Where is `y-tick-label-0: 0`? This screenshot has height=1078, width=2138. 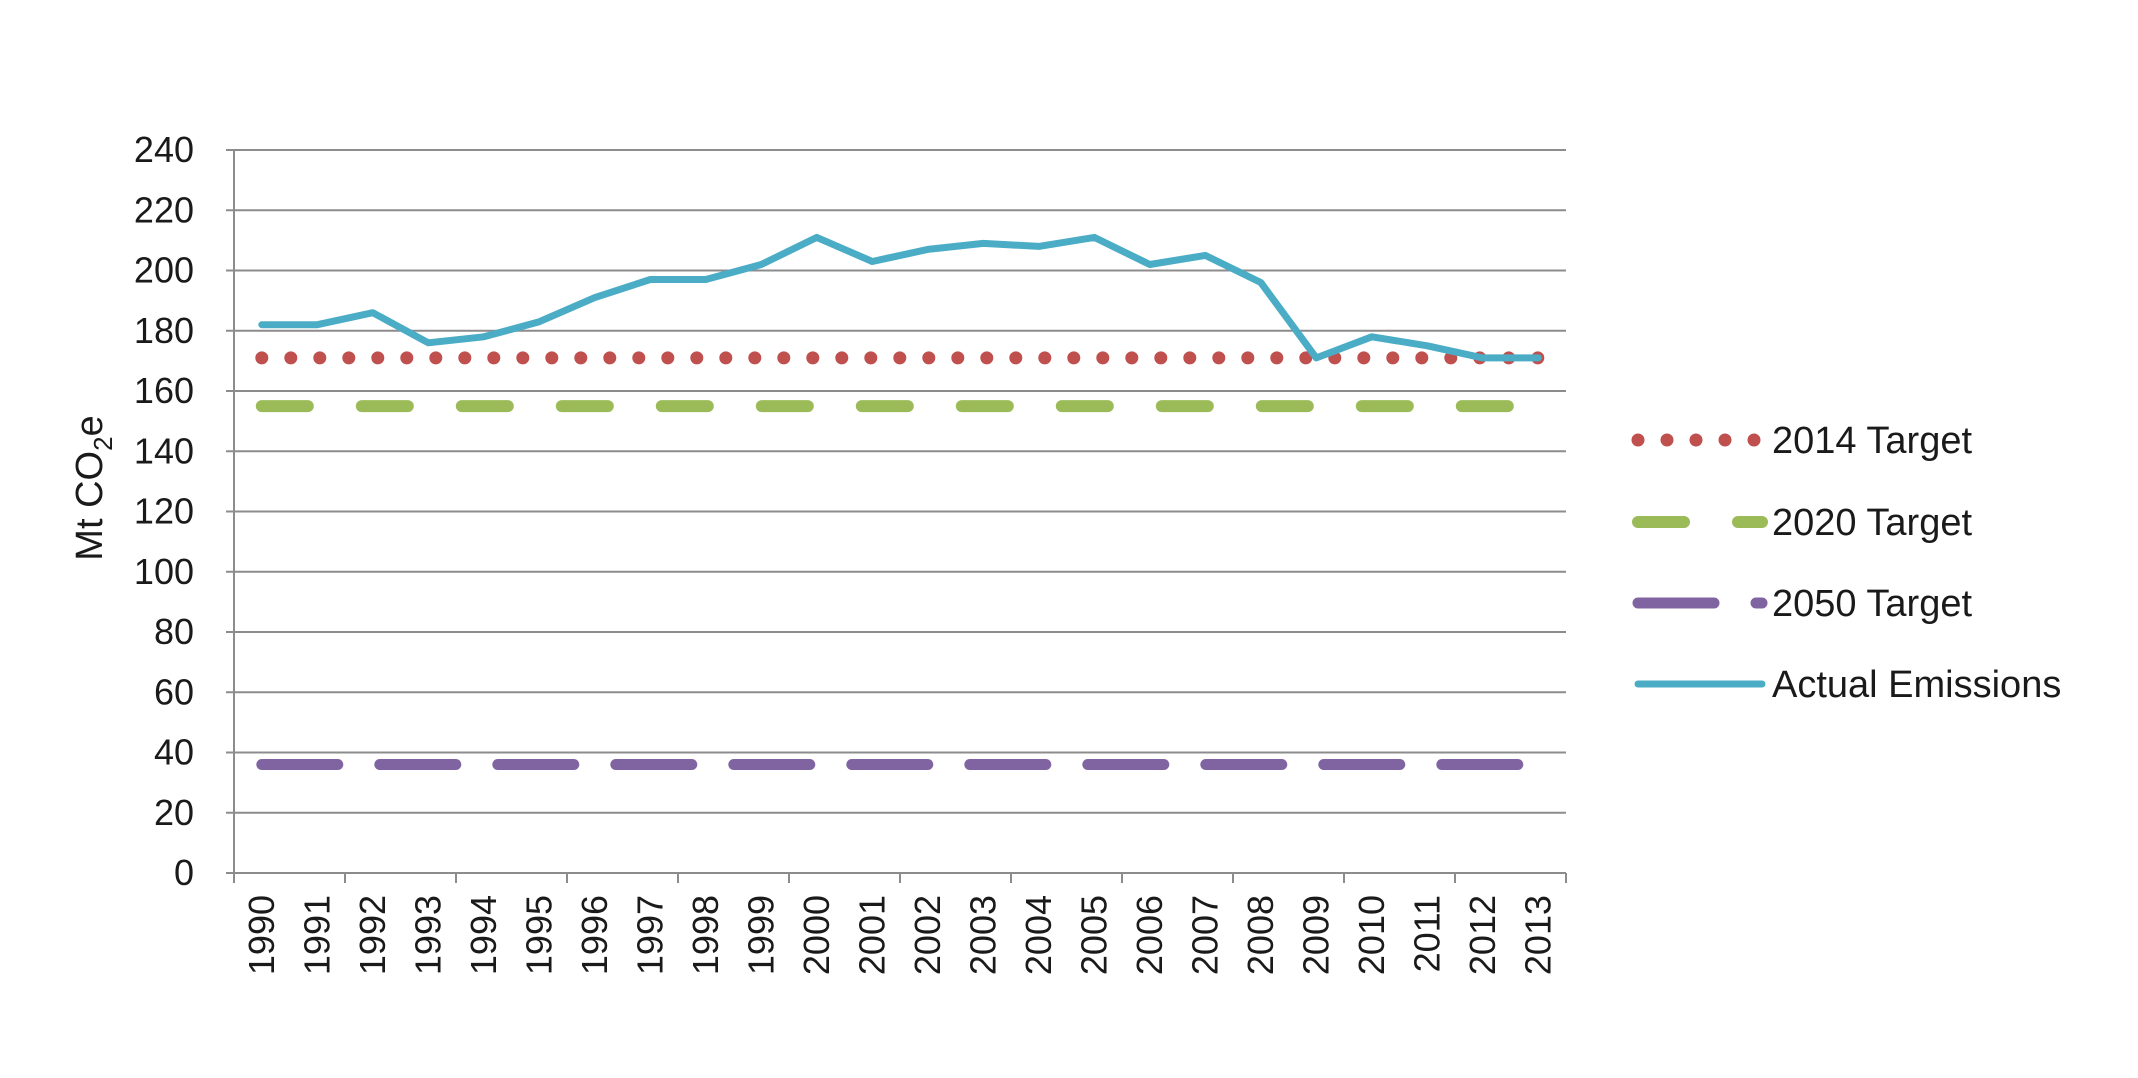 y-tick-label-0: 0 is located at coordinates (184, 872).